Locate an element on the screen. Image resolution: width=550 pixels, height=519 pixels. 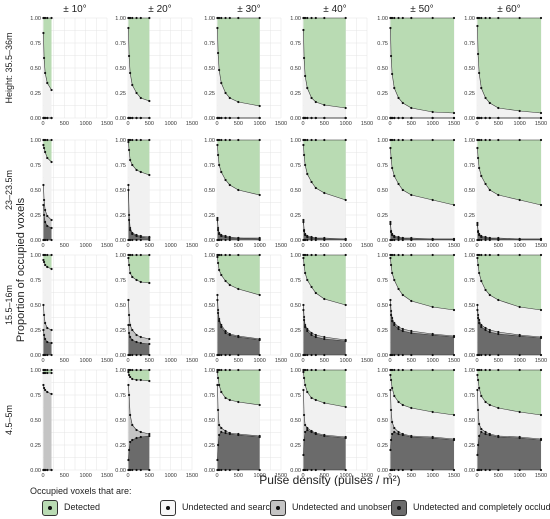
panel-r2-c5: 0.00 0.25 0.50 0.75 1.00 0 500 1000 1500 is located at coordinates (505, 308).